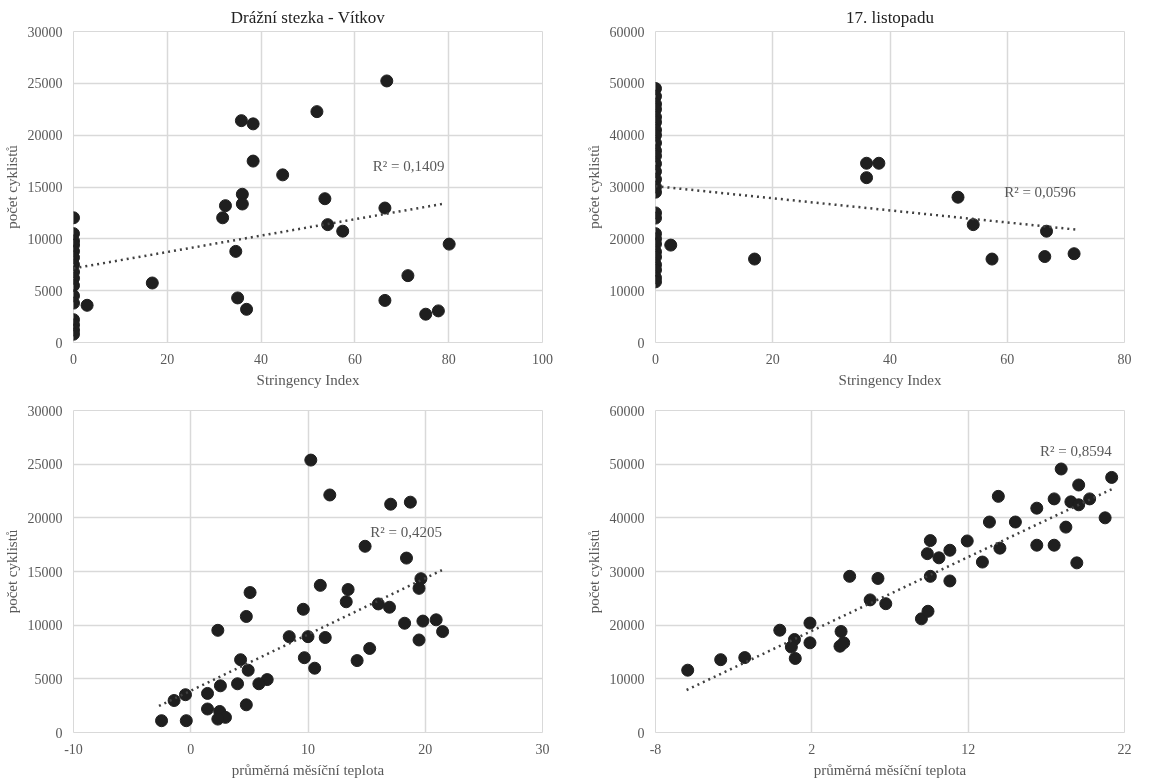 The height and width of the screenshot is (783, 1164). I want to click on x-tick-label: 30, so click(542, 749).